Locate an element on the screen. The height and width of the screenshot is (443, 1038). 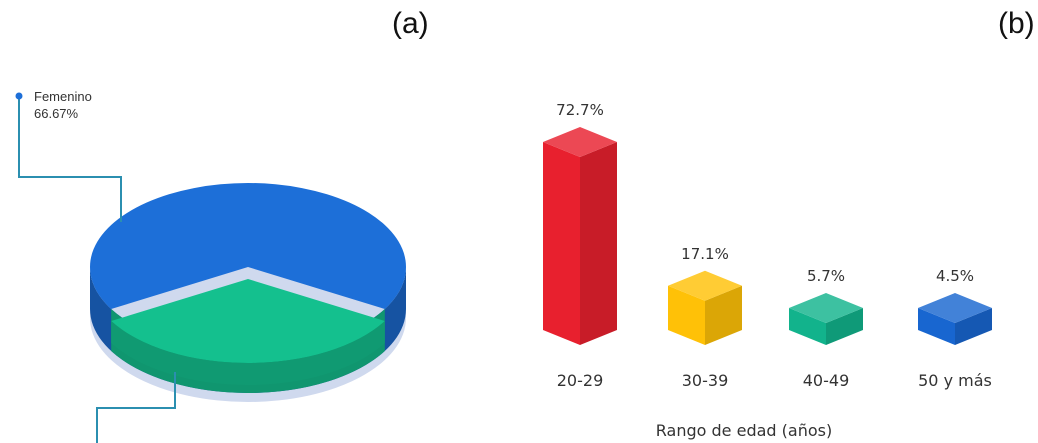
leader-line-second-slice is located at coordinates (136, 407).